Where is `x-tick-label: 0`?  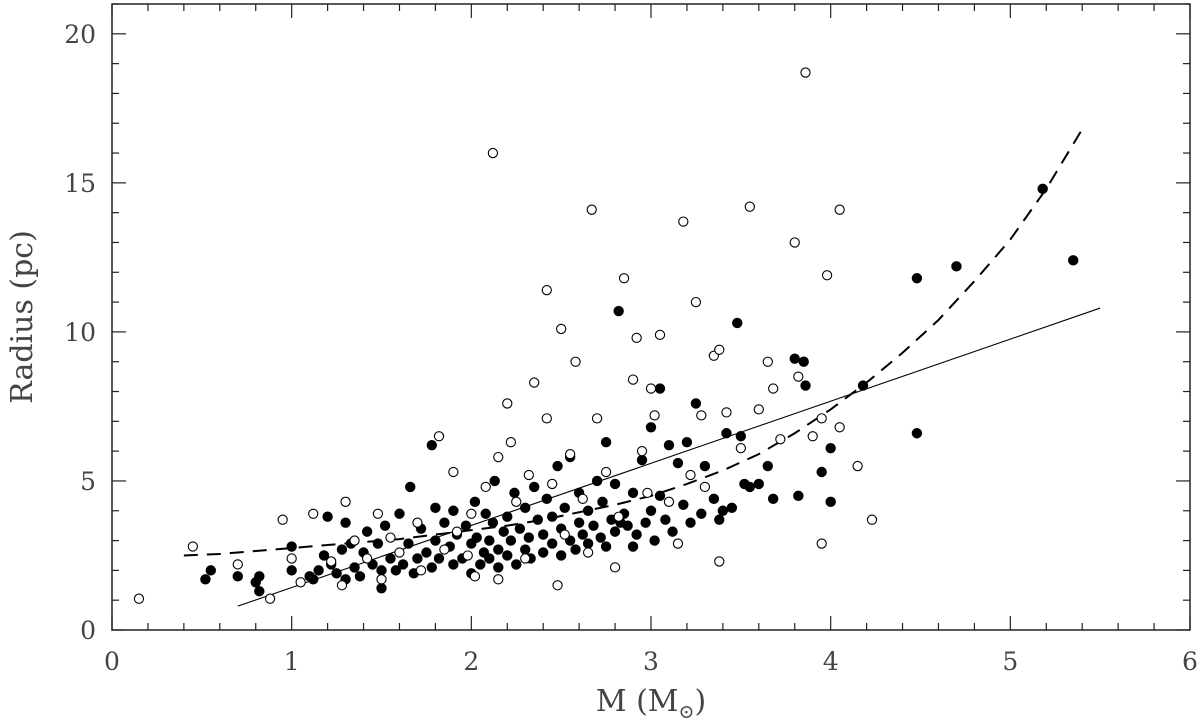 x-tick-label: 0 is located at coordinates (112, 661).